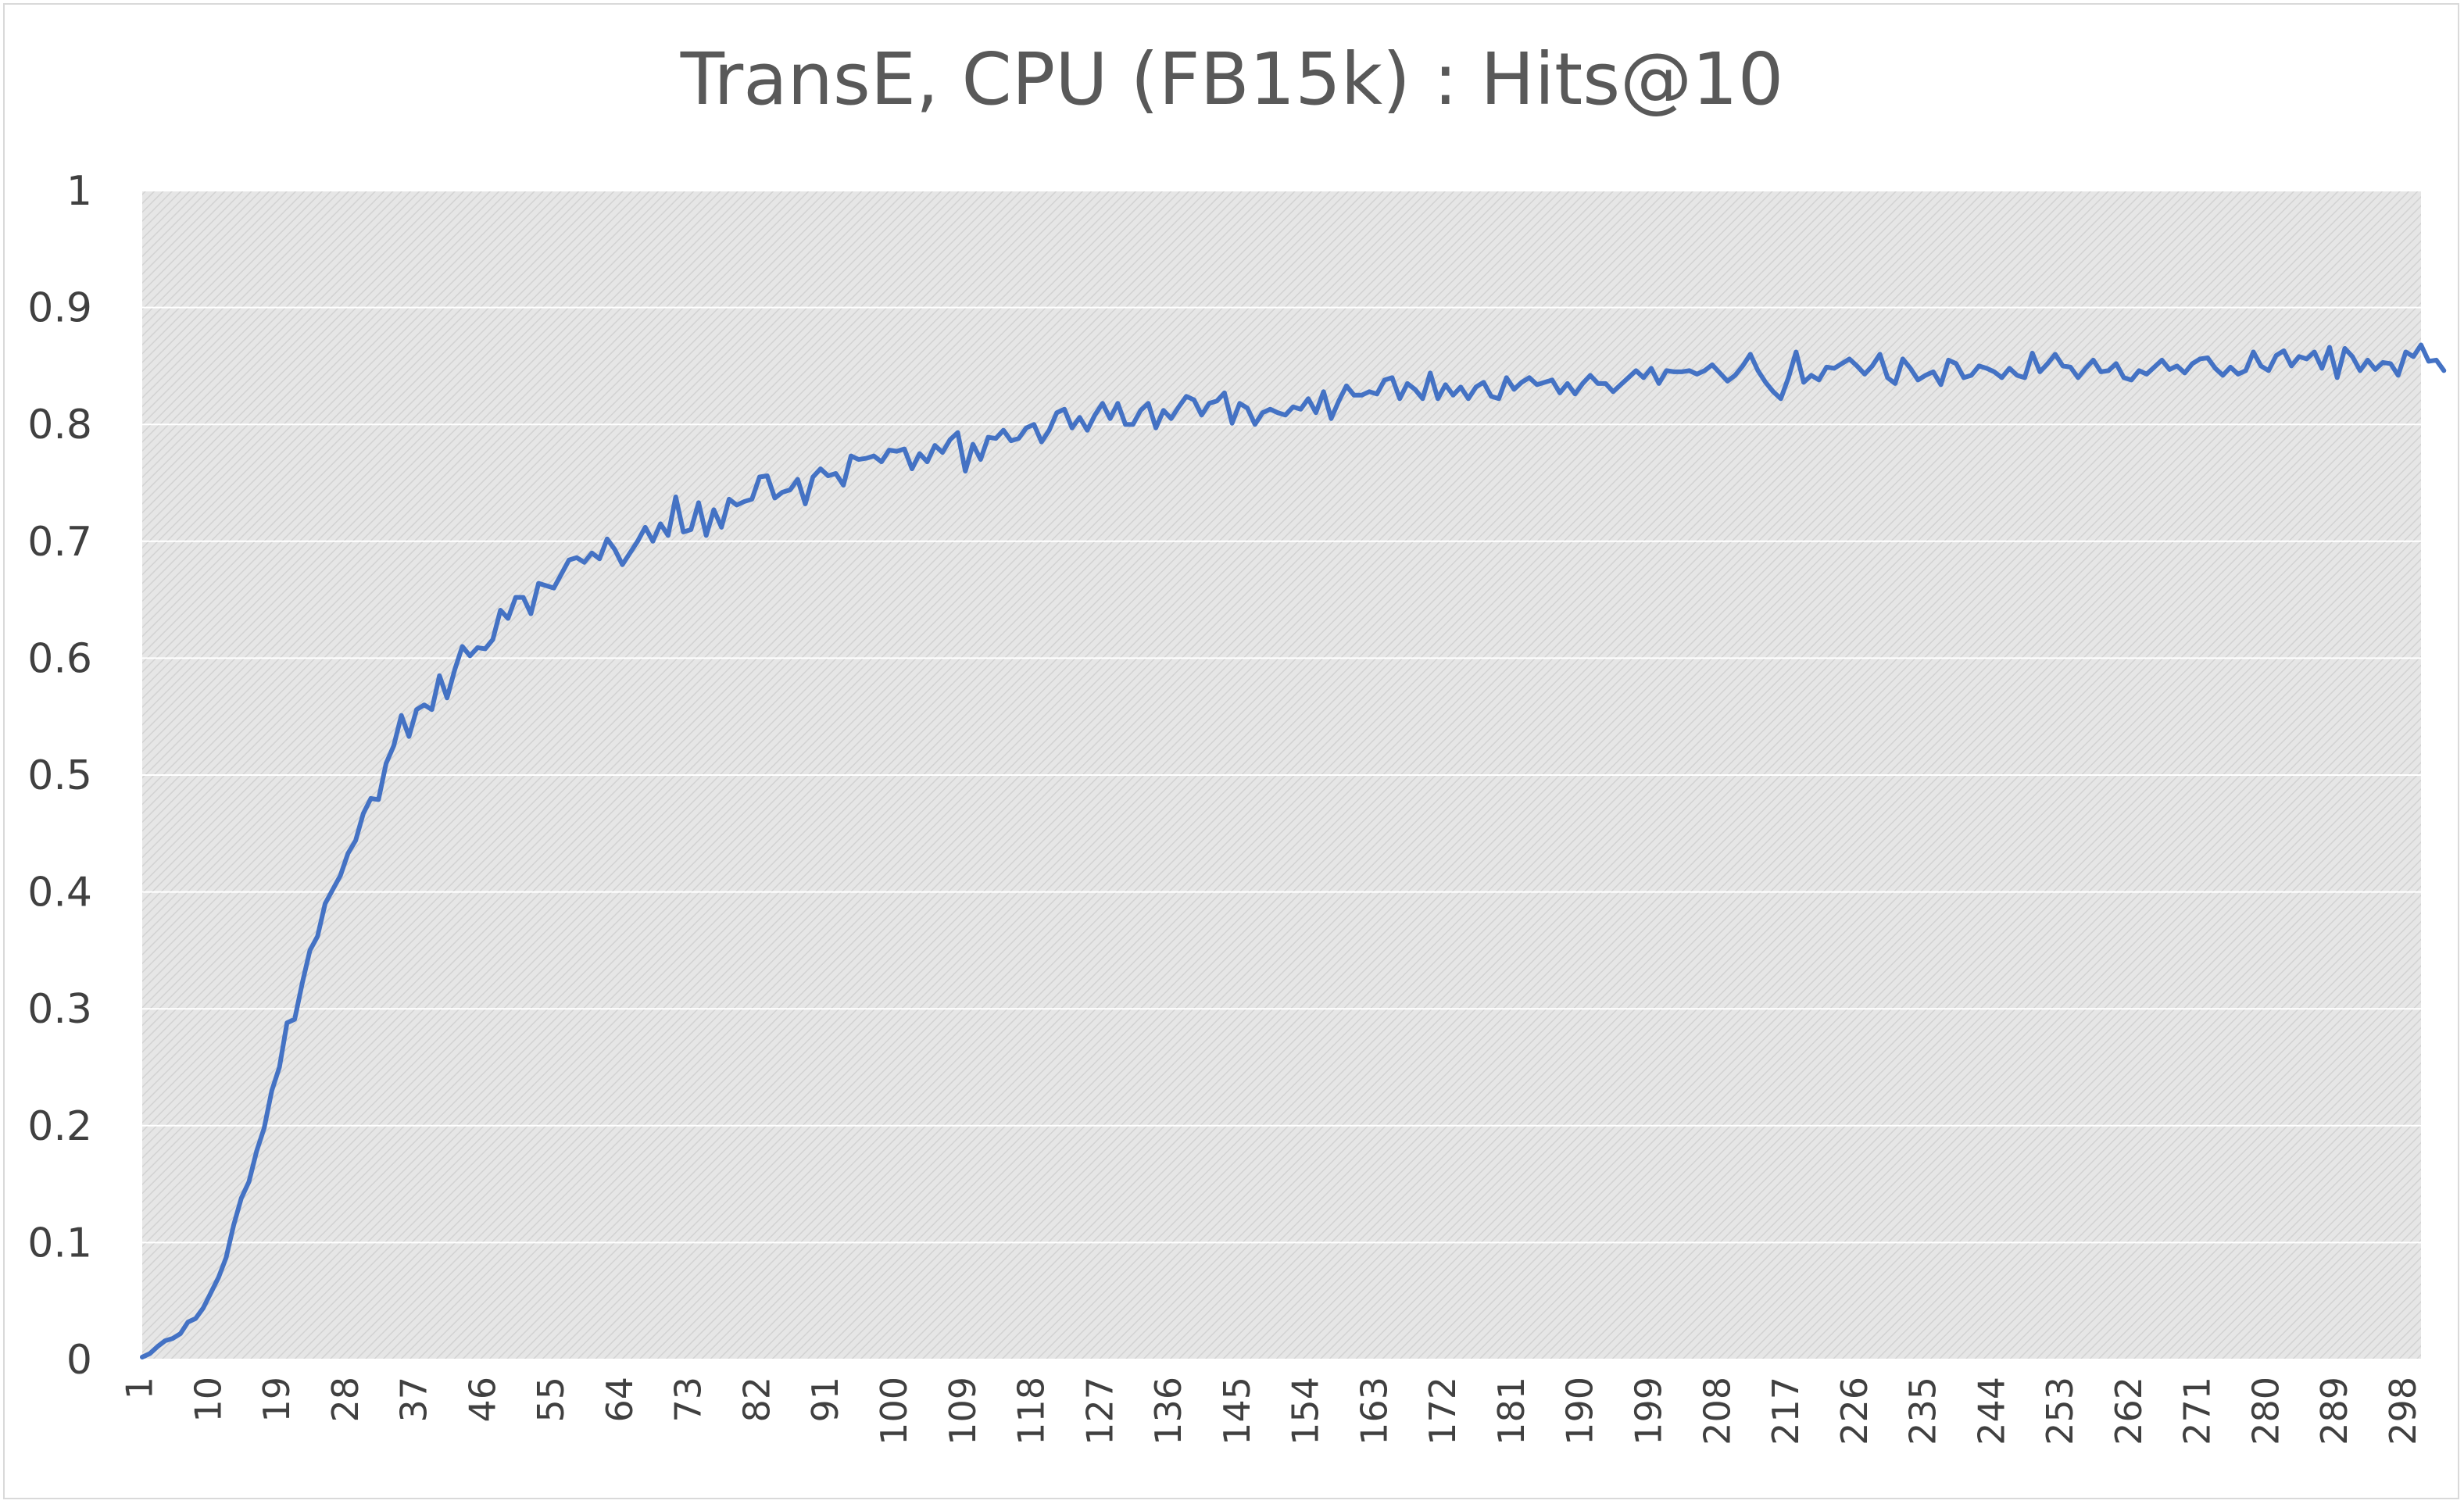 Image resolution: width=2464 pixels, height=1504 pixels. I want to click on y-tick-label: 0.4, so click(59, 893).